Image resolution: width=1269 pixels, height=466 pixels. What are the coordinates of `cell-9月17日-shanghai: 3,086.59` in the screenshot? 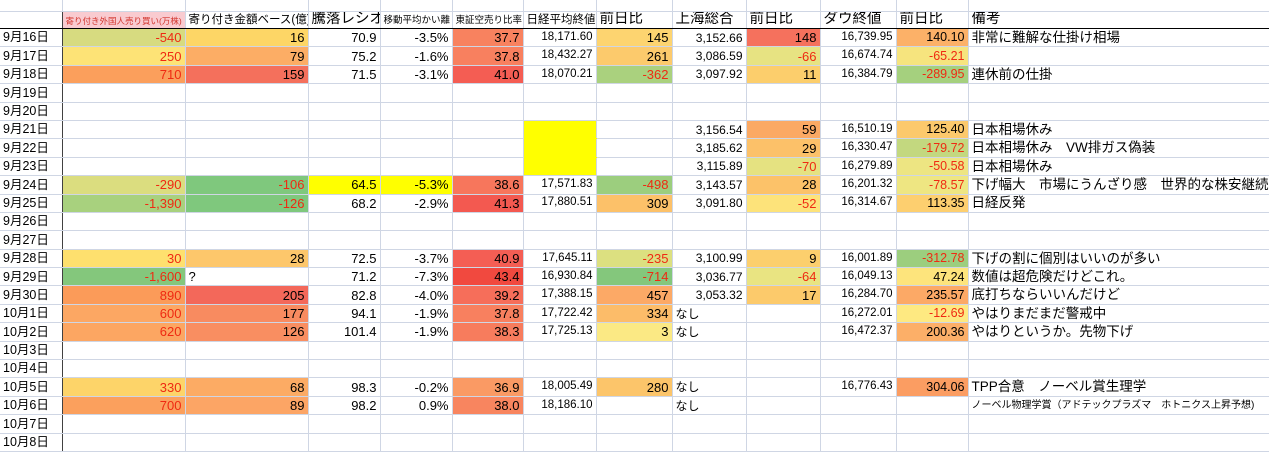 It's located at (709, 56).